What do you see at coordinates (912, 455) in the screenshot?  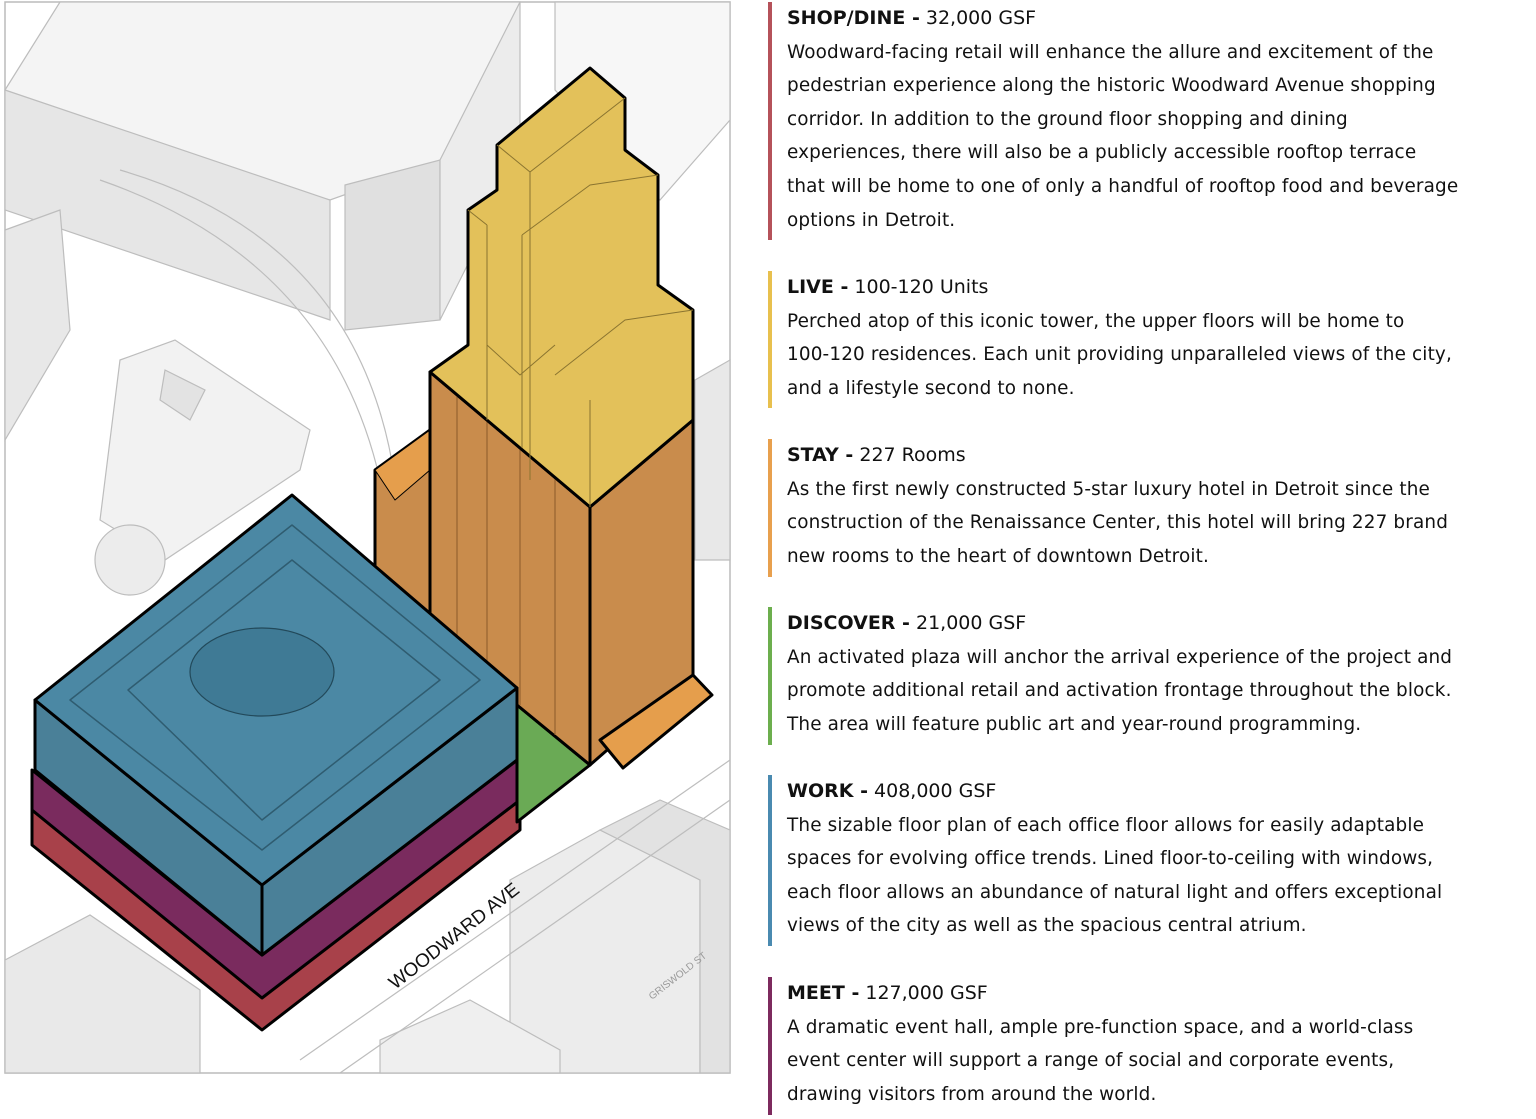 I see `section-value: 227 Rooms` at bounding box center [912, 455].